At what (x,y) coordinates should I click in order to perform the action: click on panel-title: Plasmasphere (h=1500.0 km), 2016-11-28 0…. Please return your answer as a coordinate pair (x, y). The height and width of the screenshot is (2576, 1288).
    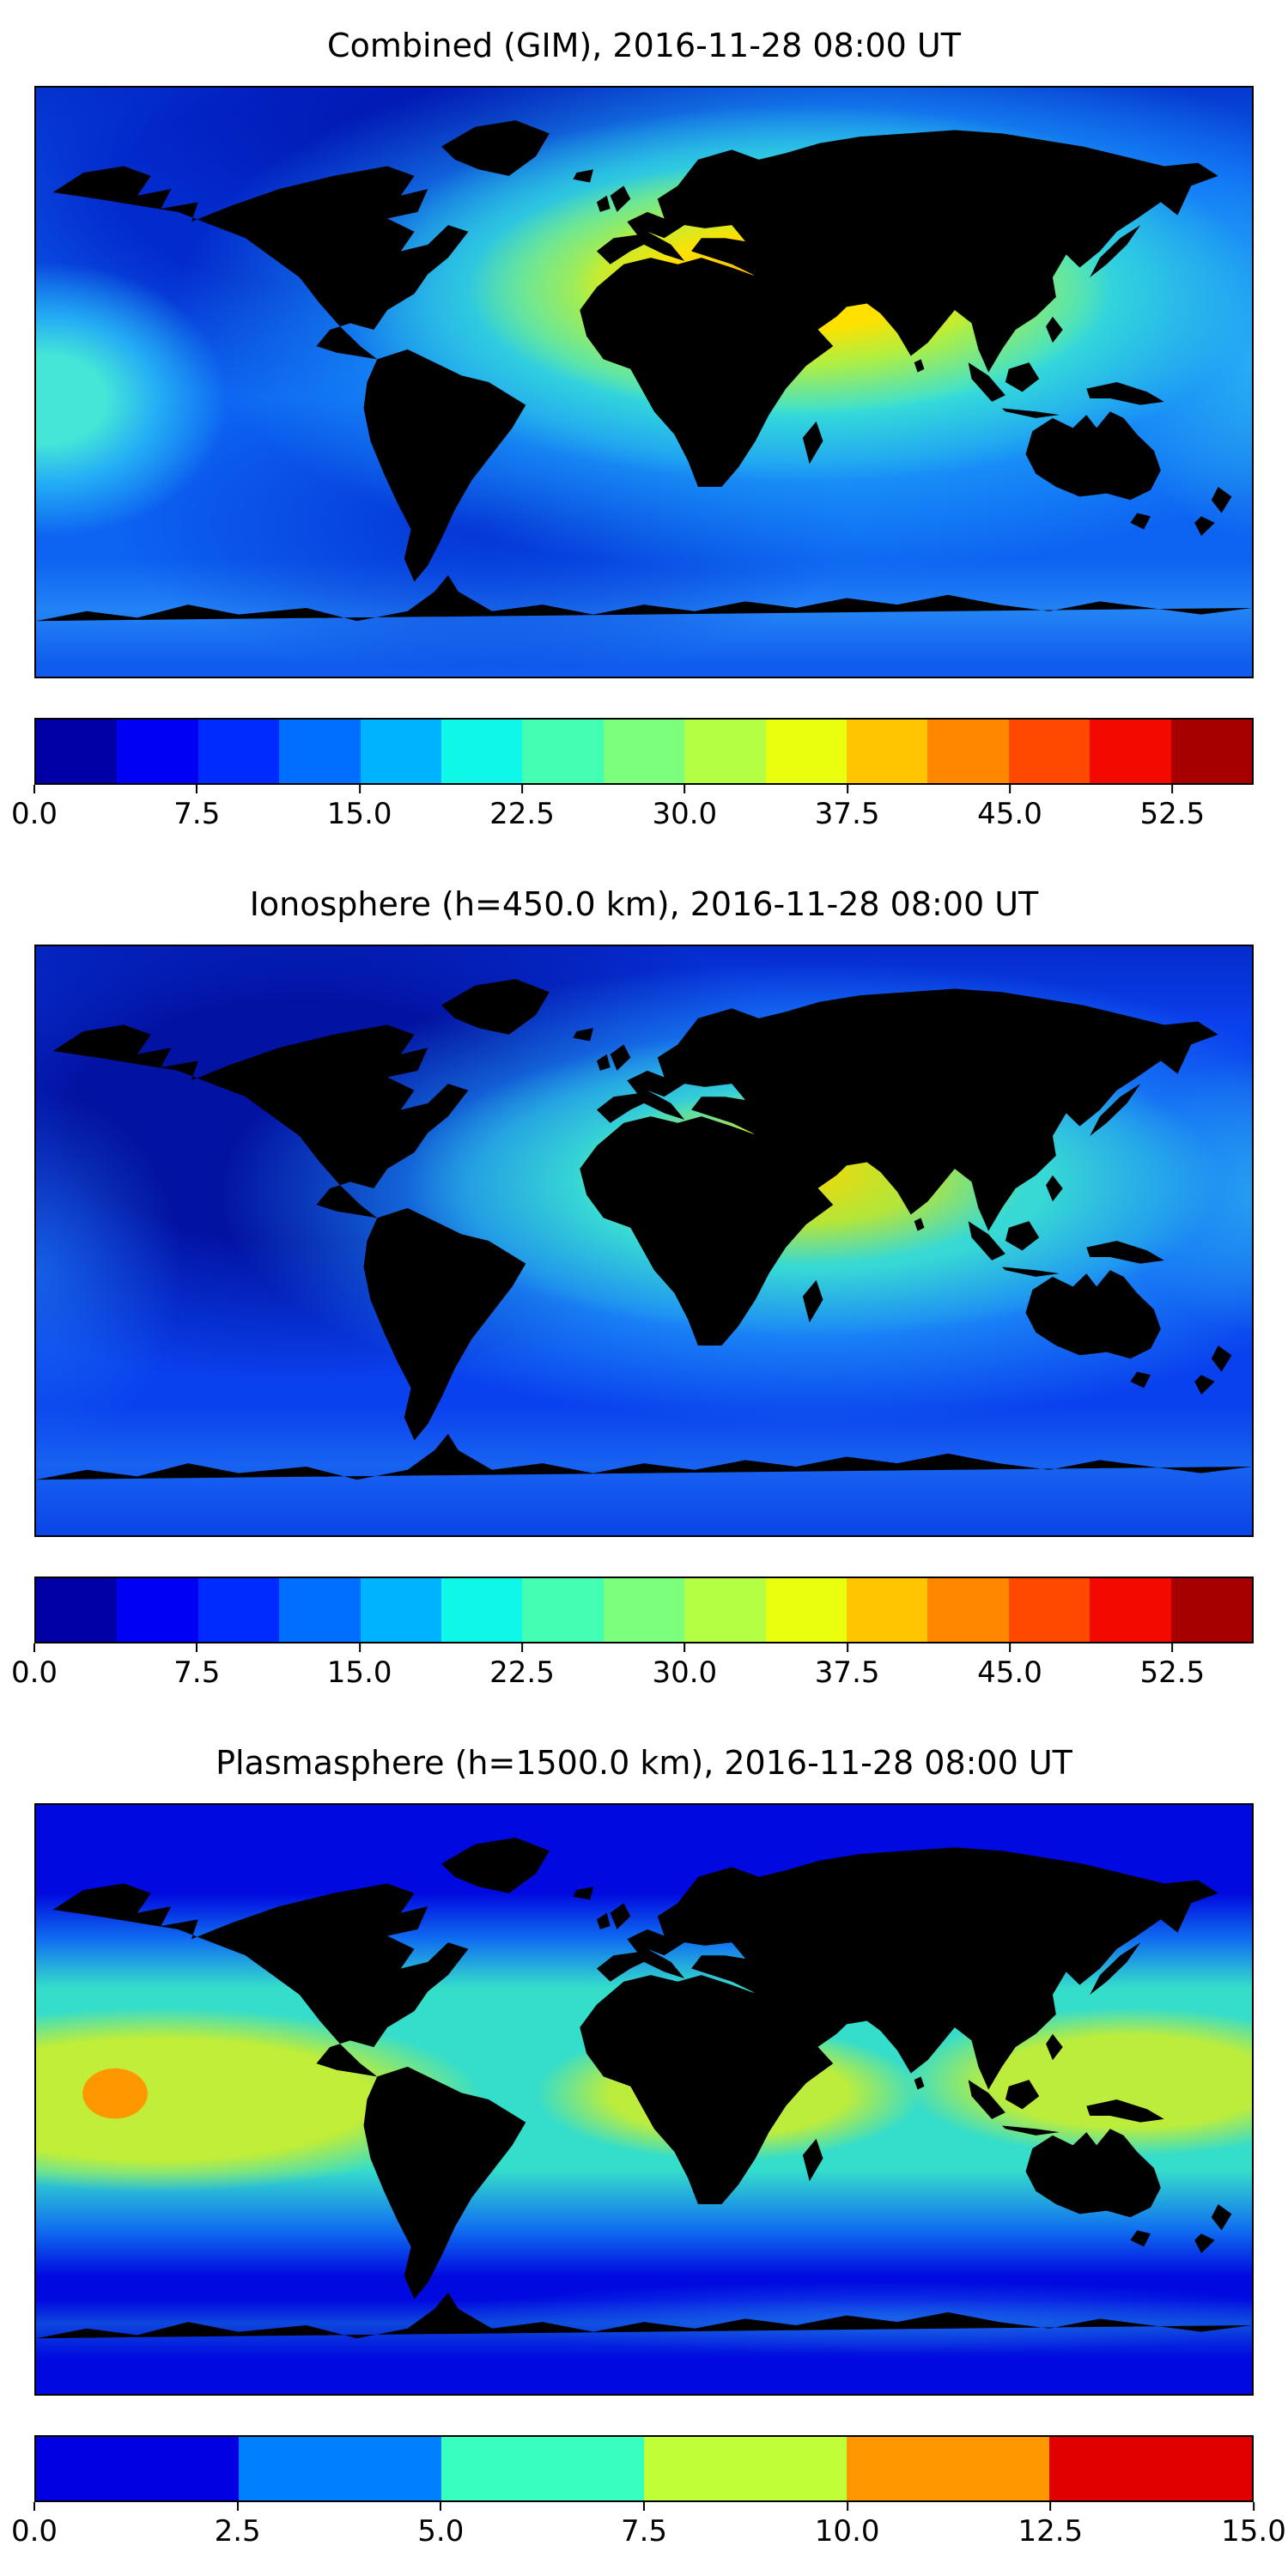
    Looking at the image, I should click on (644, 1763).